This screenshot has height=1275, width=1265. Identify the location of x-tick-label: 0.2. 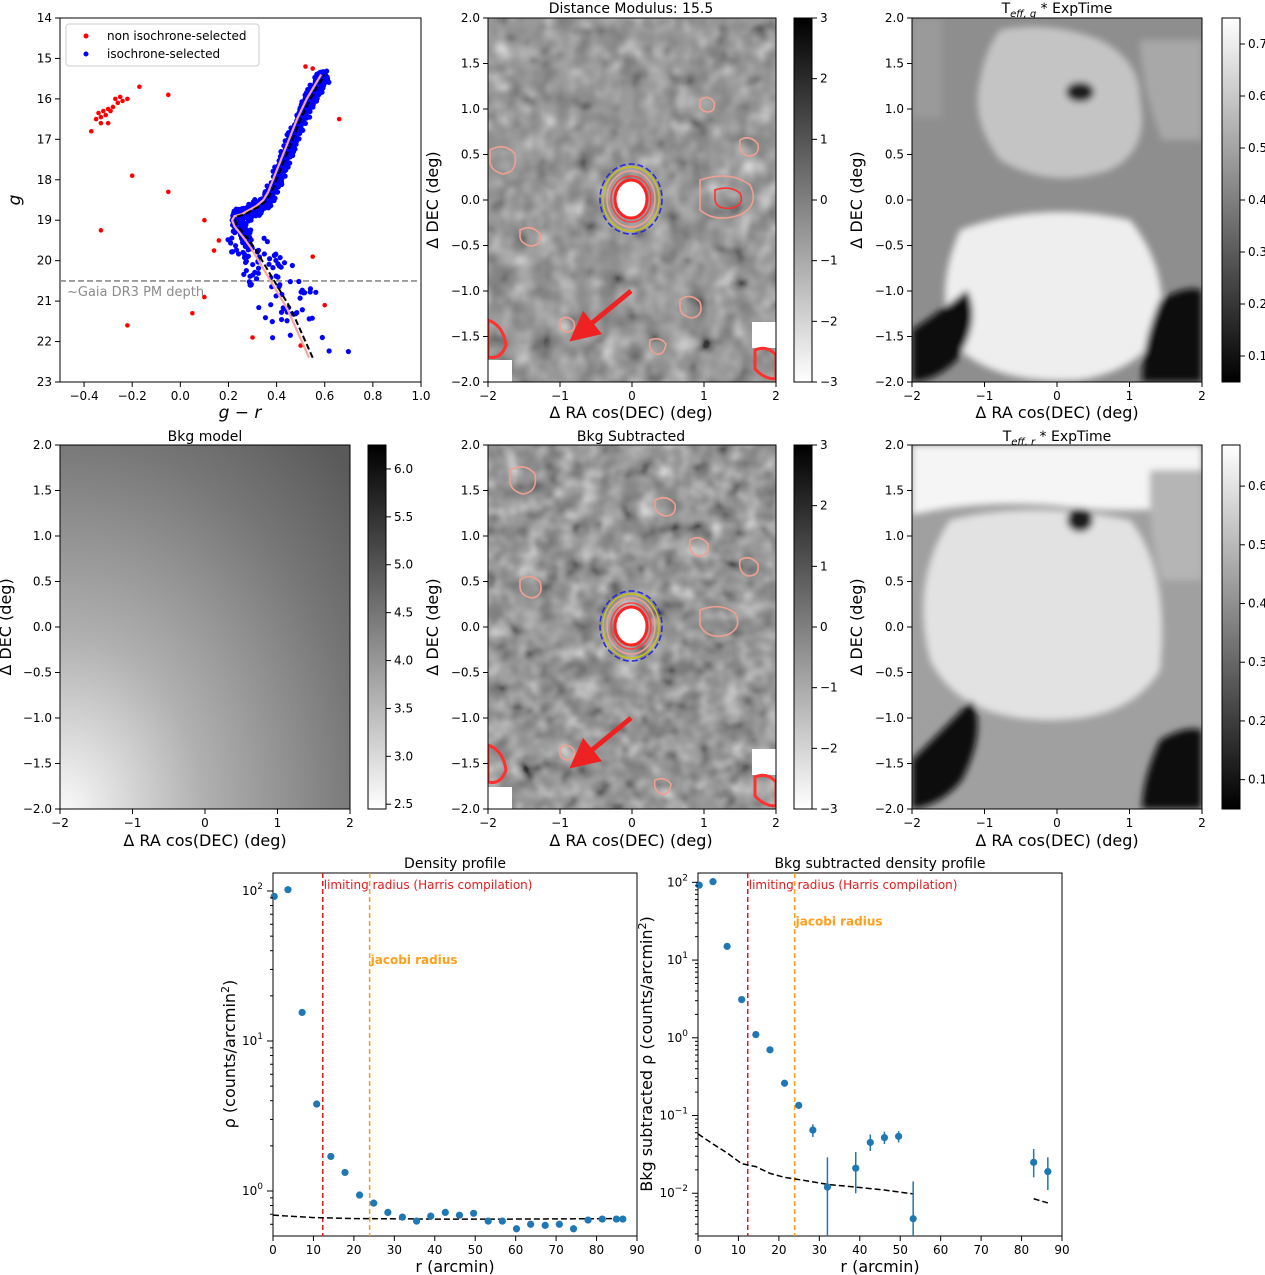
(228, 396).